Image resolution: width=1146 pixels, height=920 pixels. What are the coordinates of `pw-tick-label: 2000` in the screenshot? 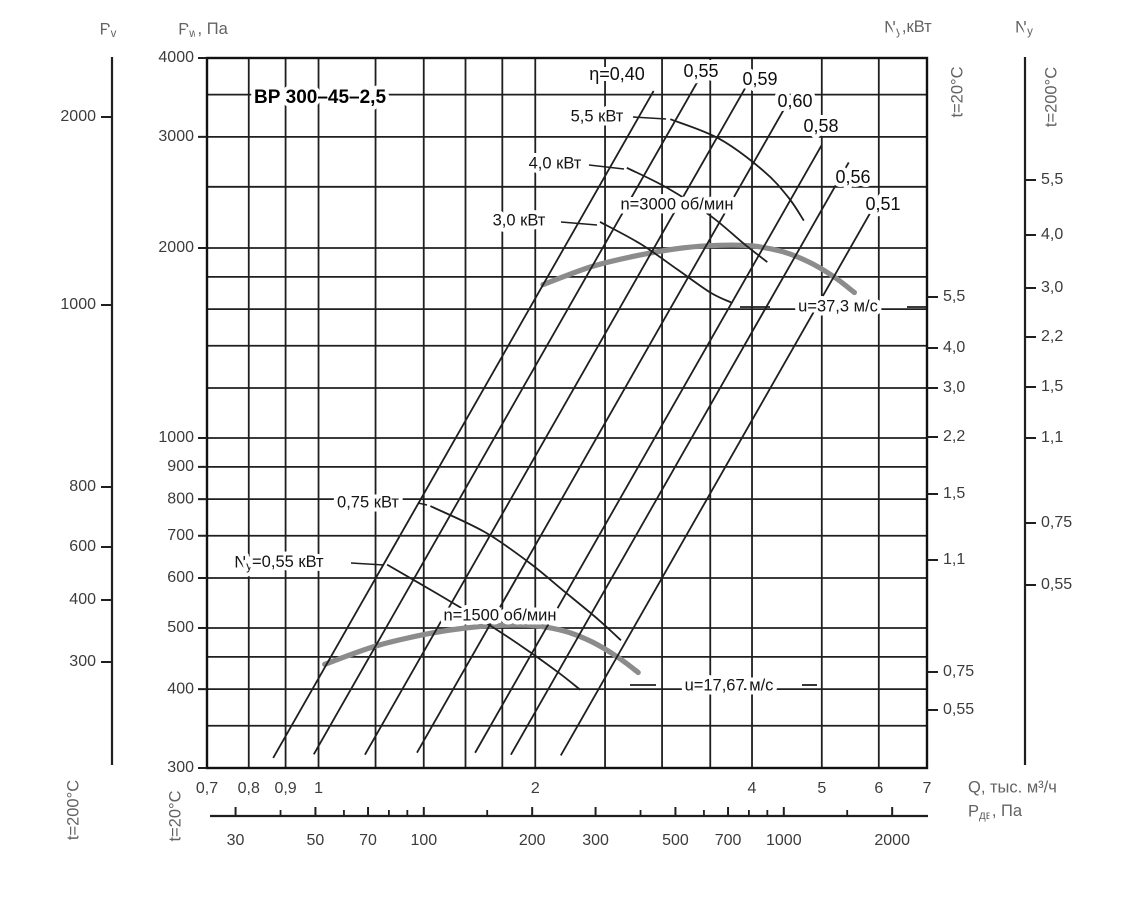 It's located at (176, 247).